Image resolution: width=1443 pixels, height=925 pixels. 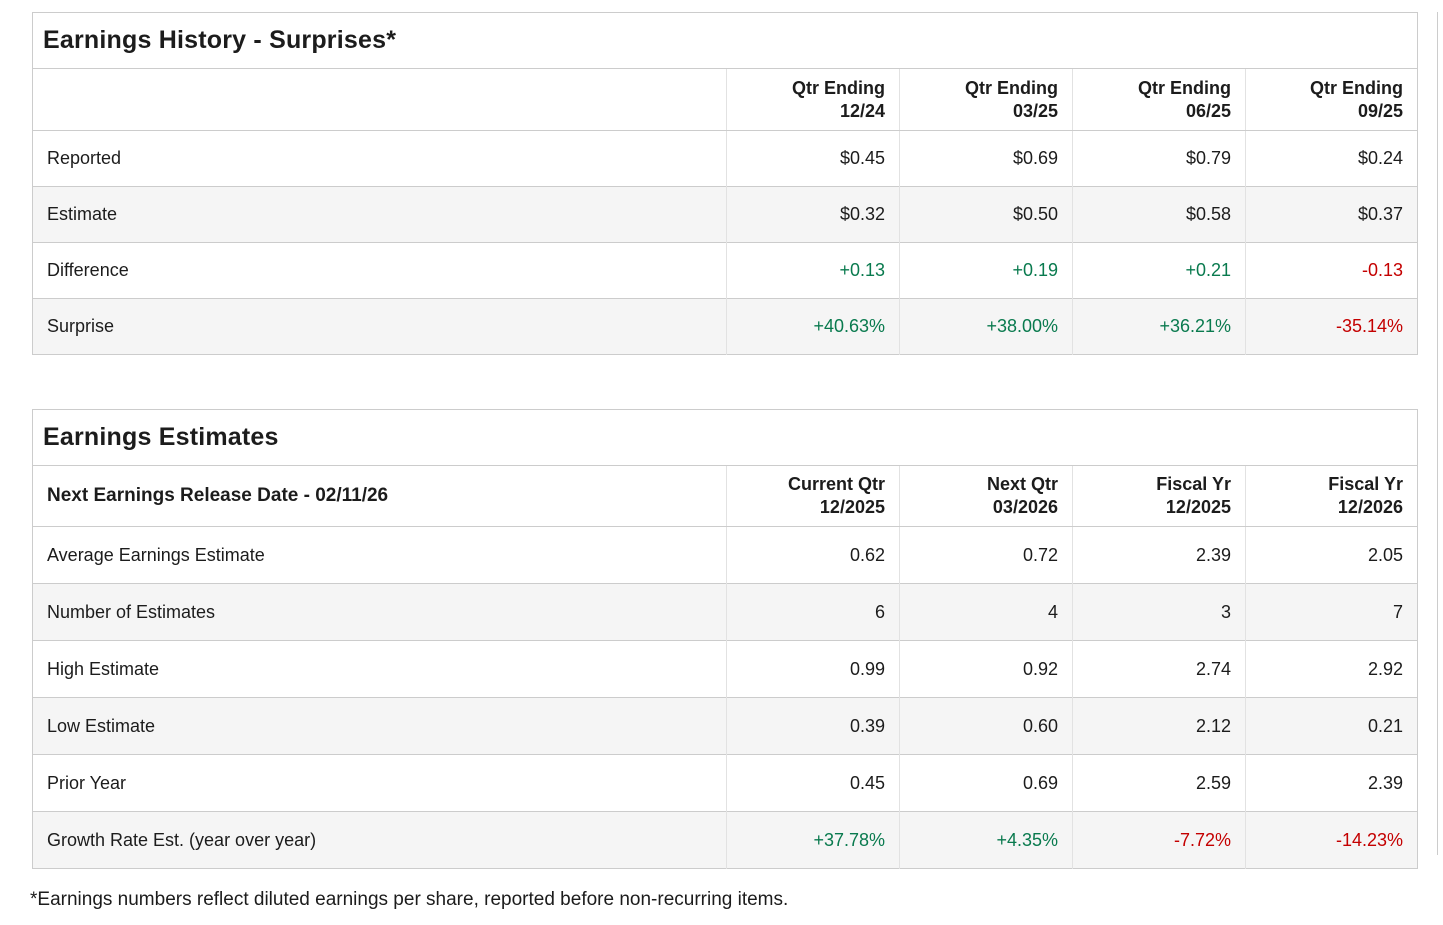 I want to click on cell-value-negative: -35.14%, so click(x=1331, y=326).